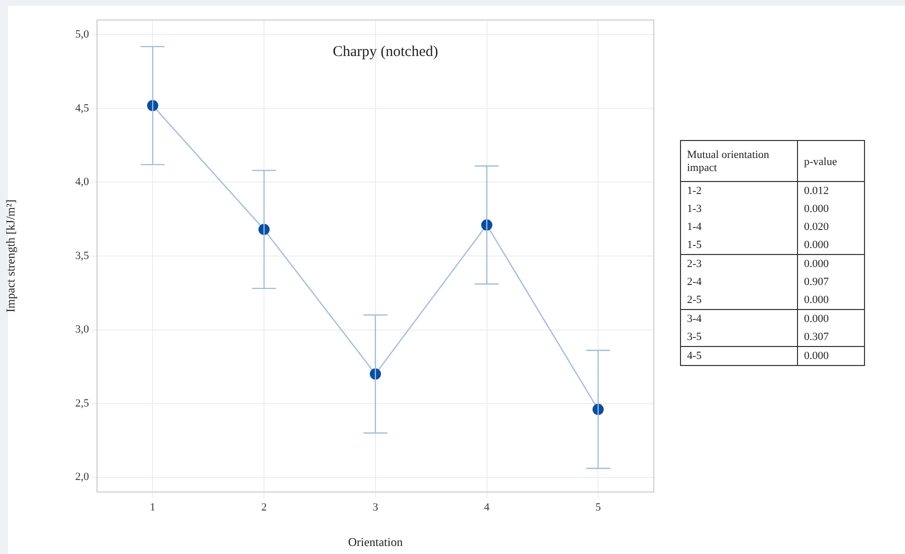 The width and height of the screenshot is (905, 554). Describe the element at coordinates (487, 507) in the screenshot. I see `x-tick-label: 4` at that location.